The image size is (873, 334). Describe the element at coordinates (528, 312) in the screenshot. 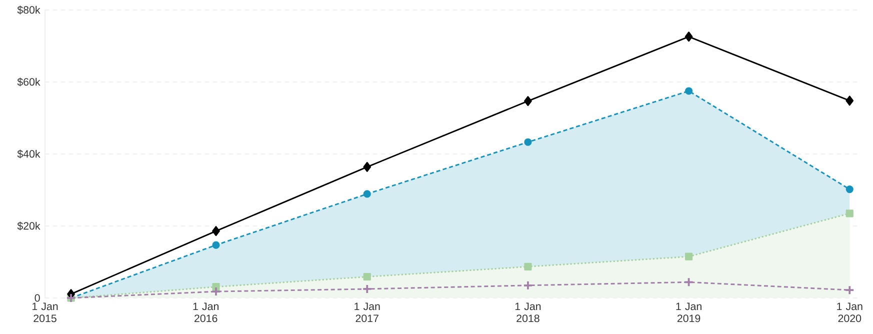

I see `x-tick-label: 1 Jan 2018` at that location.